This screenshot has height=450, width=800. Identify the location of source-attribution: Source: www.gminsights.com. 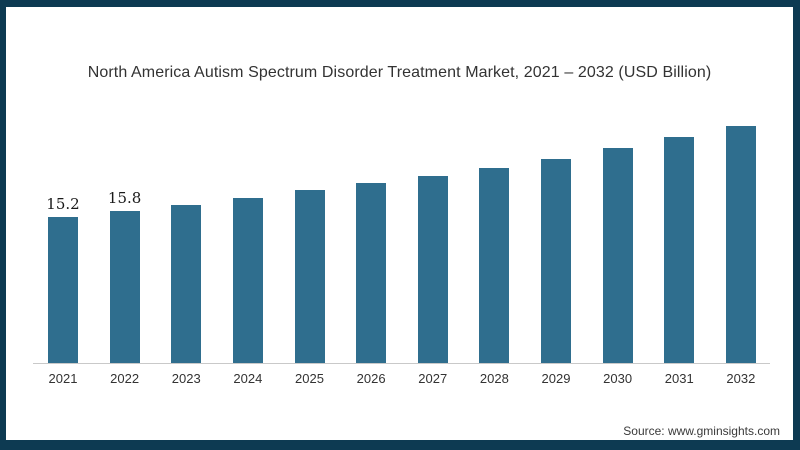
(701, 431).